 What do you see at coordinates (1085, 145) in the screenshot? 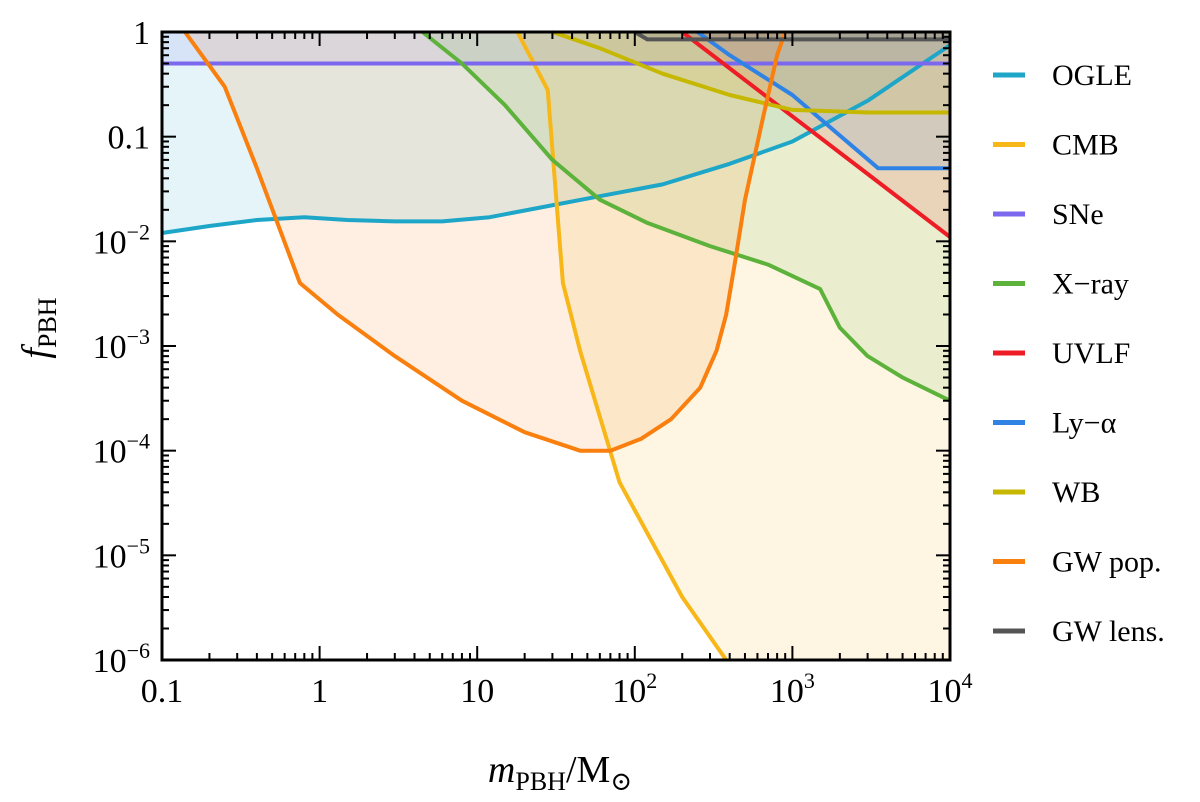
I see `legend-label-cmb: CMB` at bounding box center [1085, 145].